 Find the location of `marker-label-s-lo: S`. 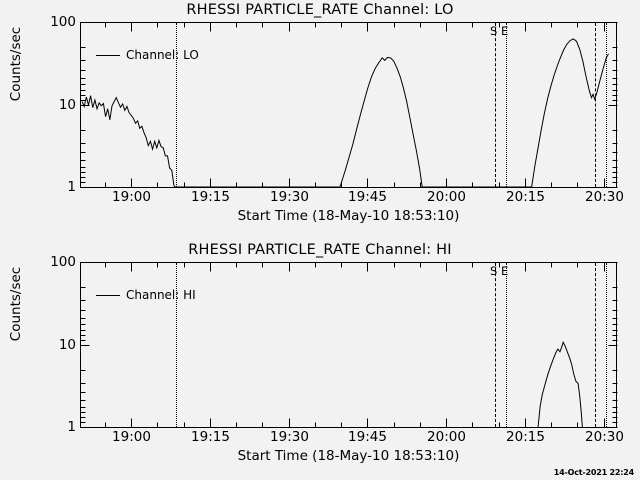

marker-label-s-lo: S is located at coordinates (494, 31).